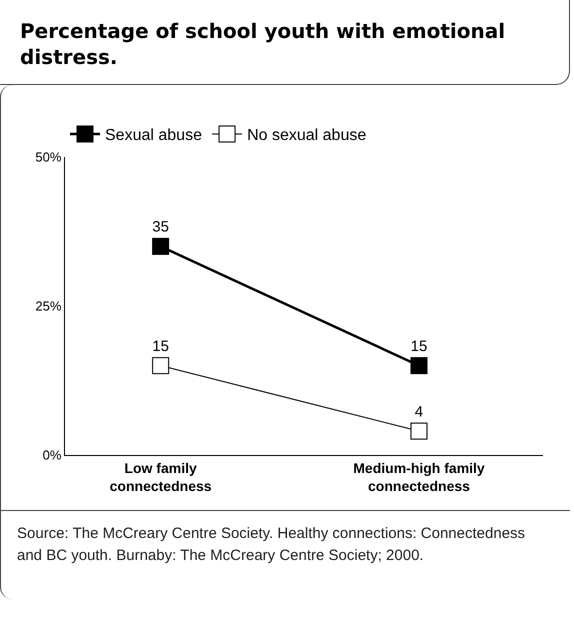 The height and width of the screenshot is (618, 574). Describe the element at coordinates (161, 477) in the screenshot. I see `x-tick-label: Low family connectedness` at that location.